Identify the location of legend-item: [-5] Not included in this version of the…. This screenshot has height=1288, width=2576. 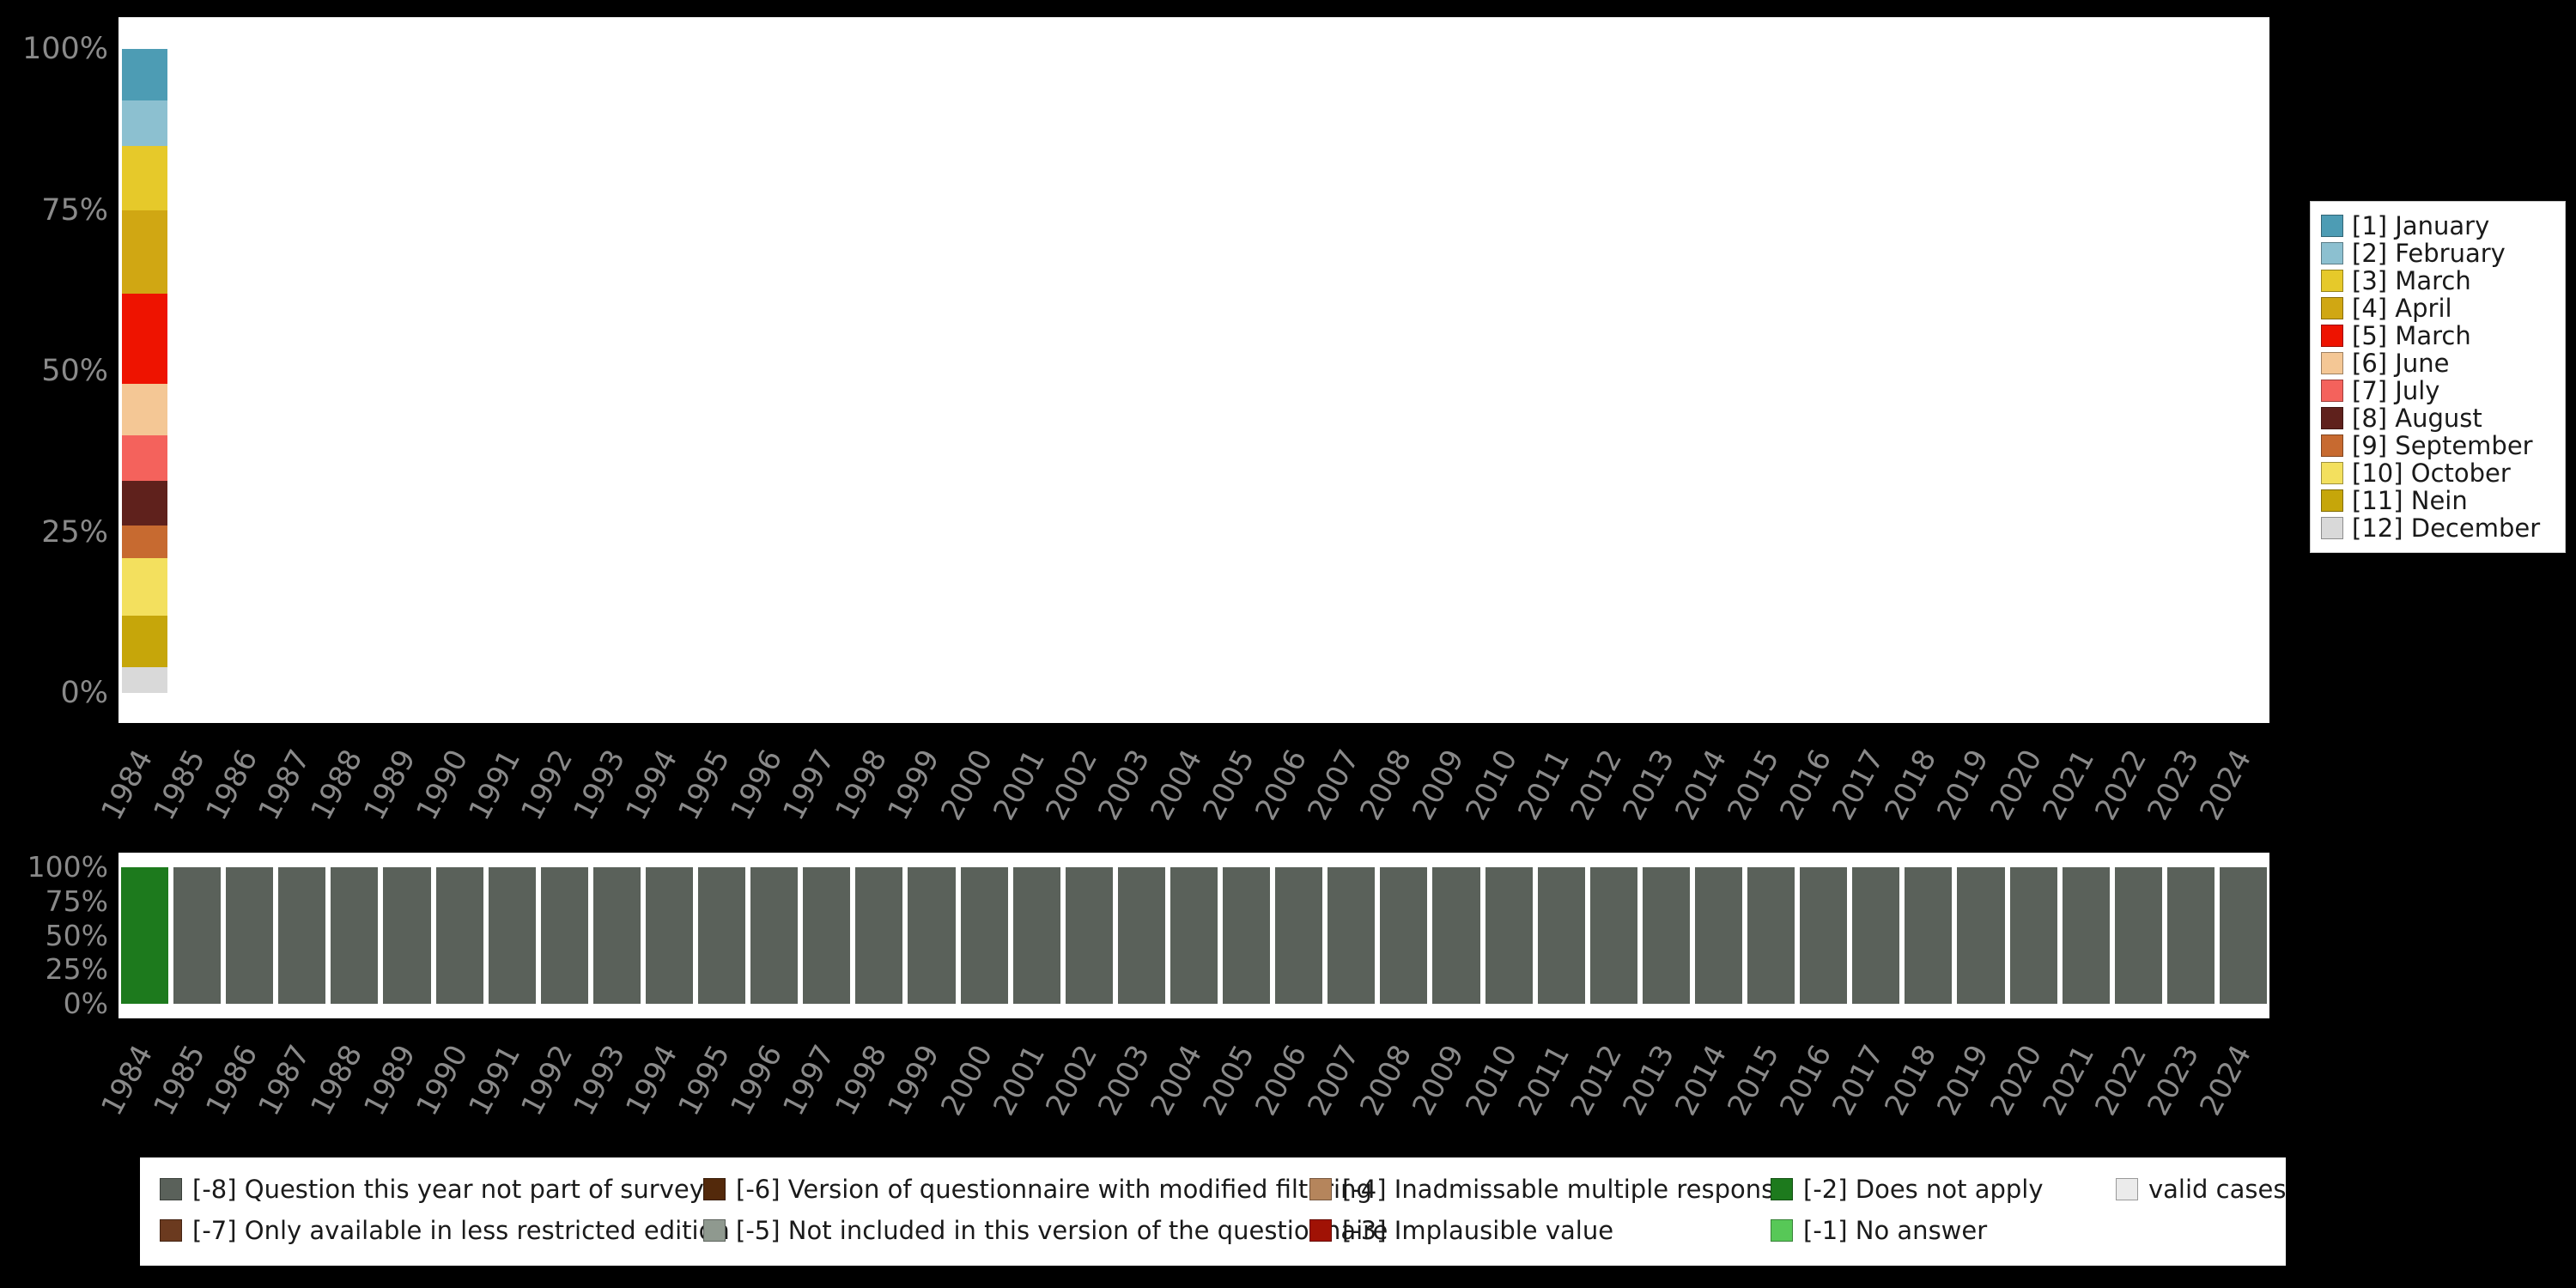
(1045, 1230).